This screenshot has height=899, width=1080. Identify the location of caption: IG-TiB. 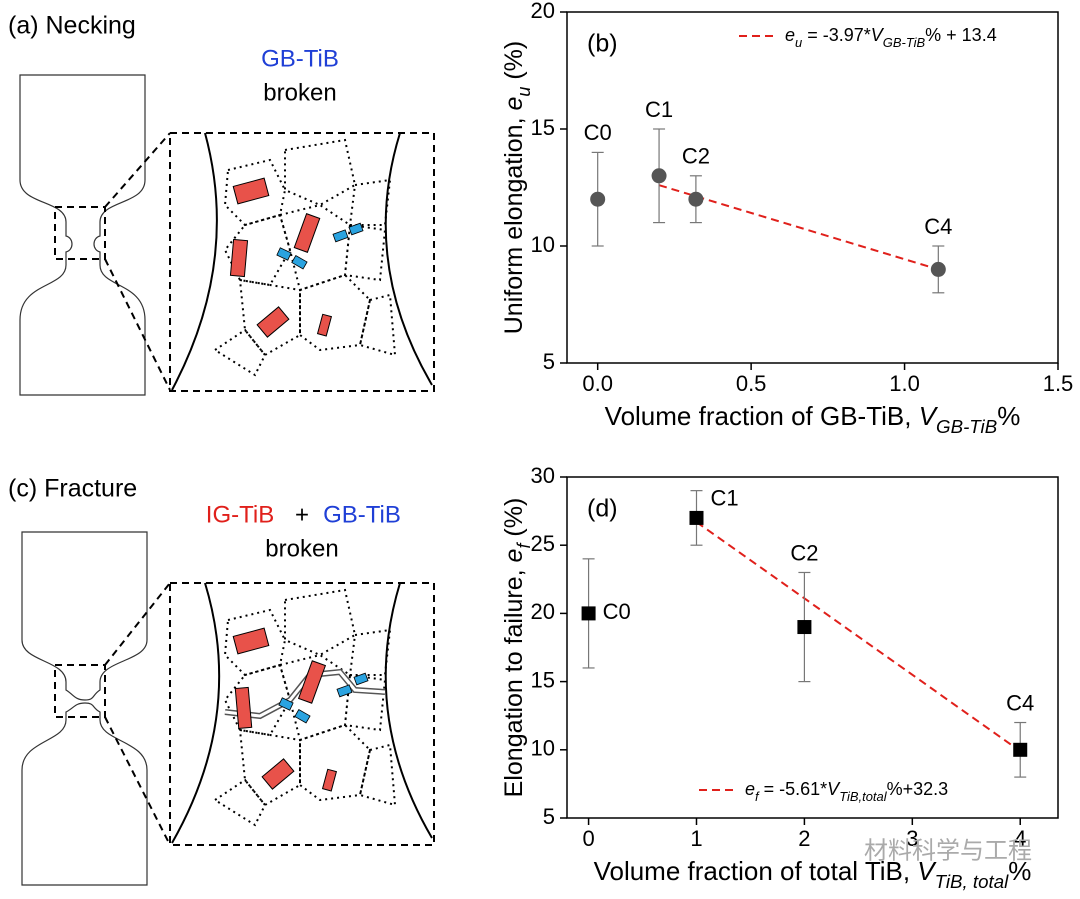
(240, 514).